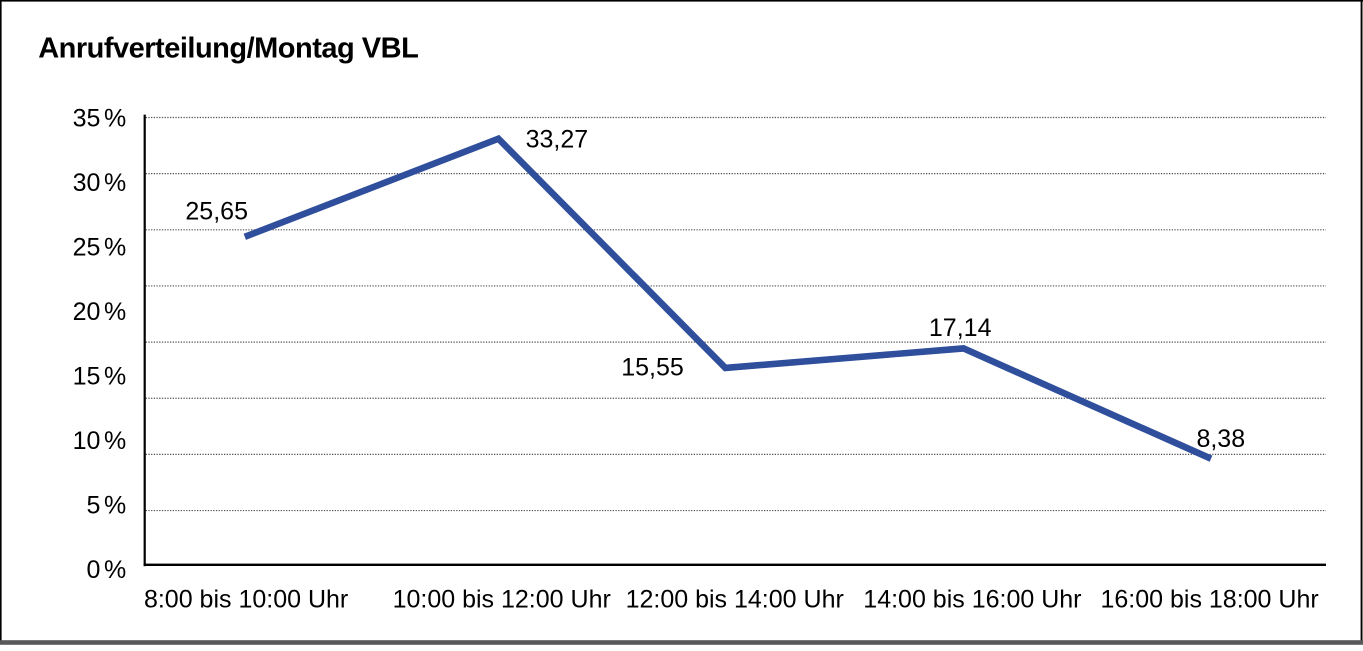  Describe the element at coordinates (1209, 599) in the screenshot. I see `svg-text: 16:00 bis 18:00 Uhr` at that location.